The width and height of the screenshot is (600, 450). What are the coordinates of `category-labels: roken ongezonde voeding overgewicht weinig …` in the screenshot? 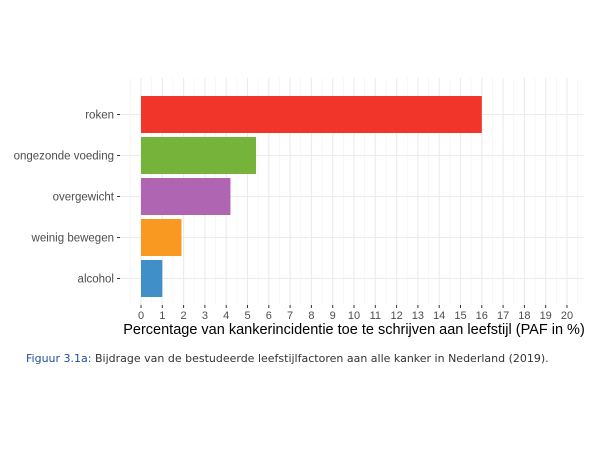 It's located at (67, 198).